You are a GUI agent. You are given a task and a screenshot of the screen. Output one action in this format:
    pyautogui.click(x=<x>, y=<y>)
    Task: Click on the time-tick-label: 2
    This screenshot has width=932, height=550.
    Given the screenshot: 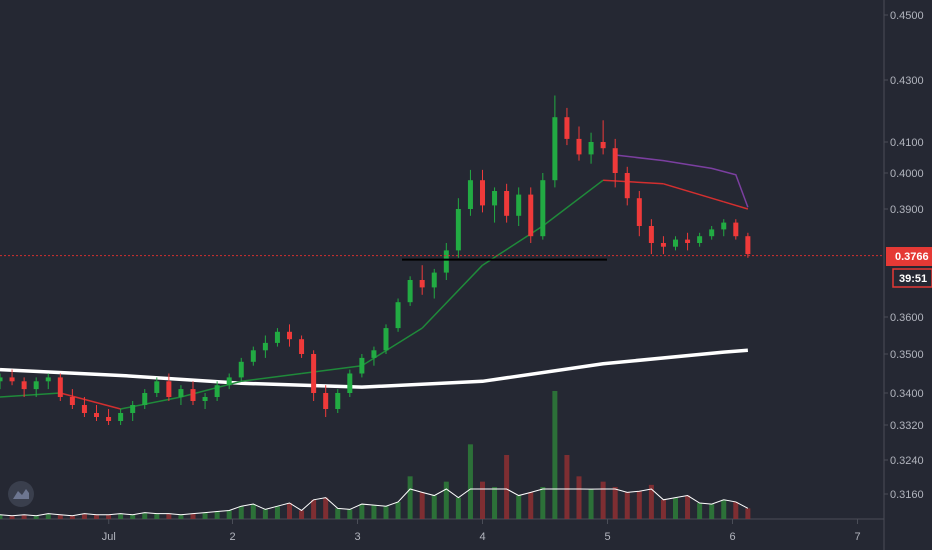 What is the action you would take?
    pyautogui.click(x=232, y=537)
    